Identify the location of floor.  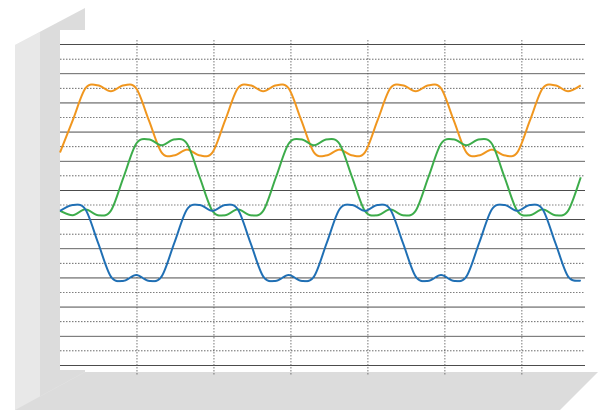
(306, 391).